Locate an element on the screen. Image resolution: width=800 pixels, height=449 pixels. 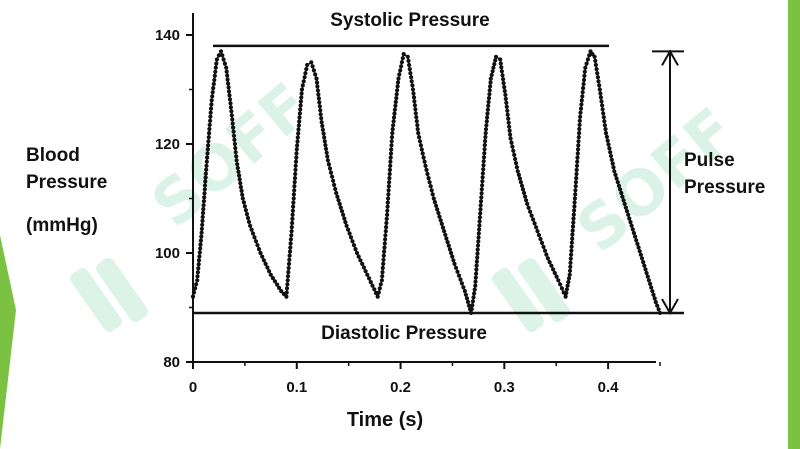
diastolic-pressure-label: Diastolic Pressure is located at coordinates (404, 333).